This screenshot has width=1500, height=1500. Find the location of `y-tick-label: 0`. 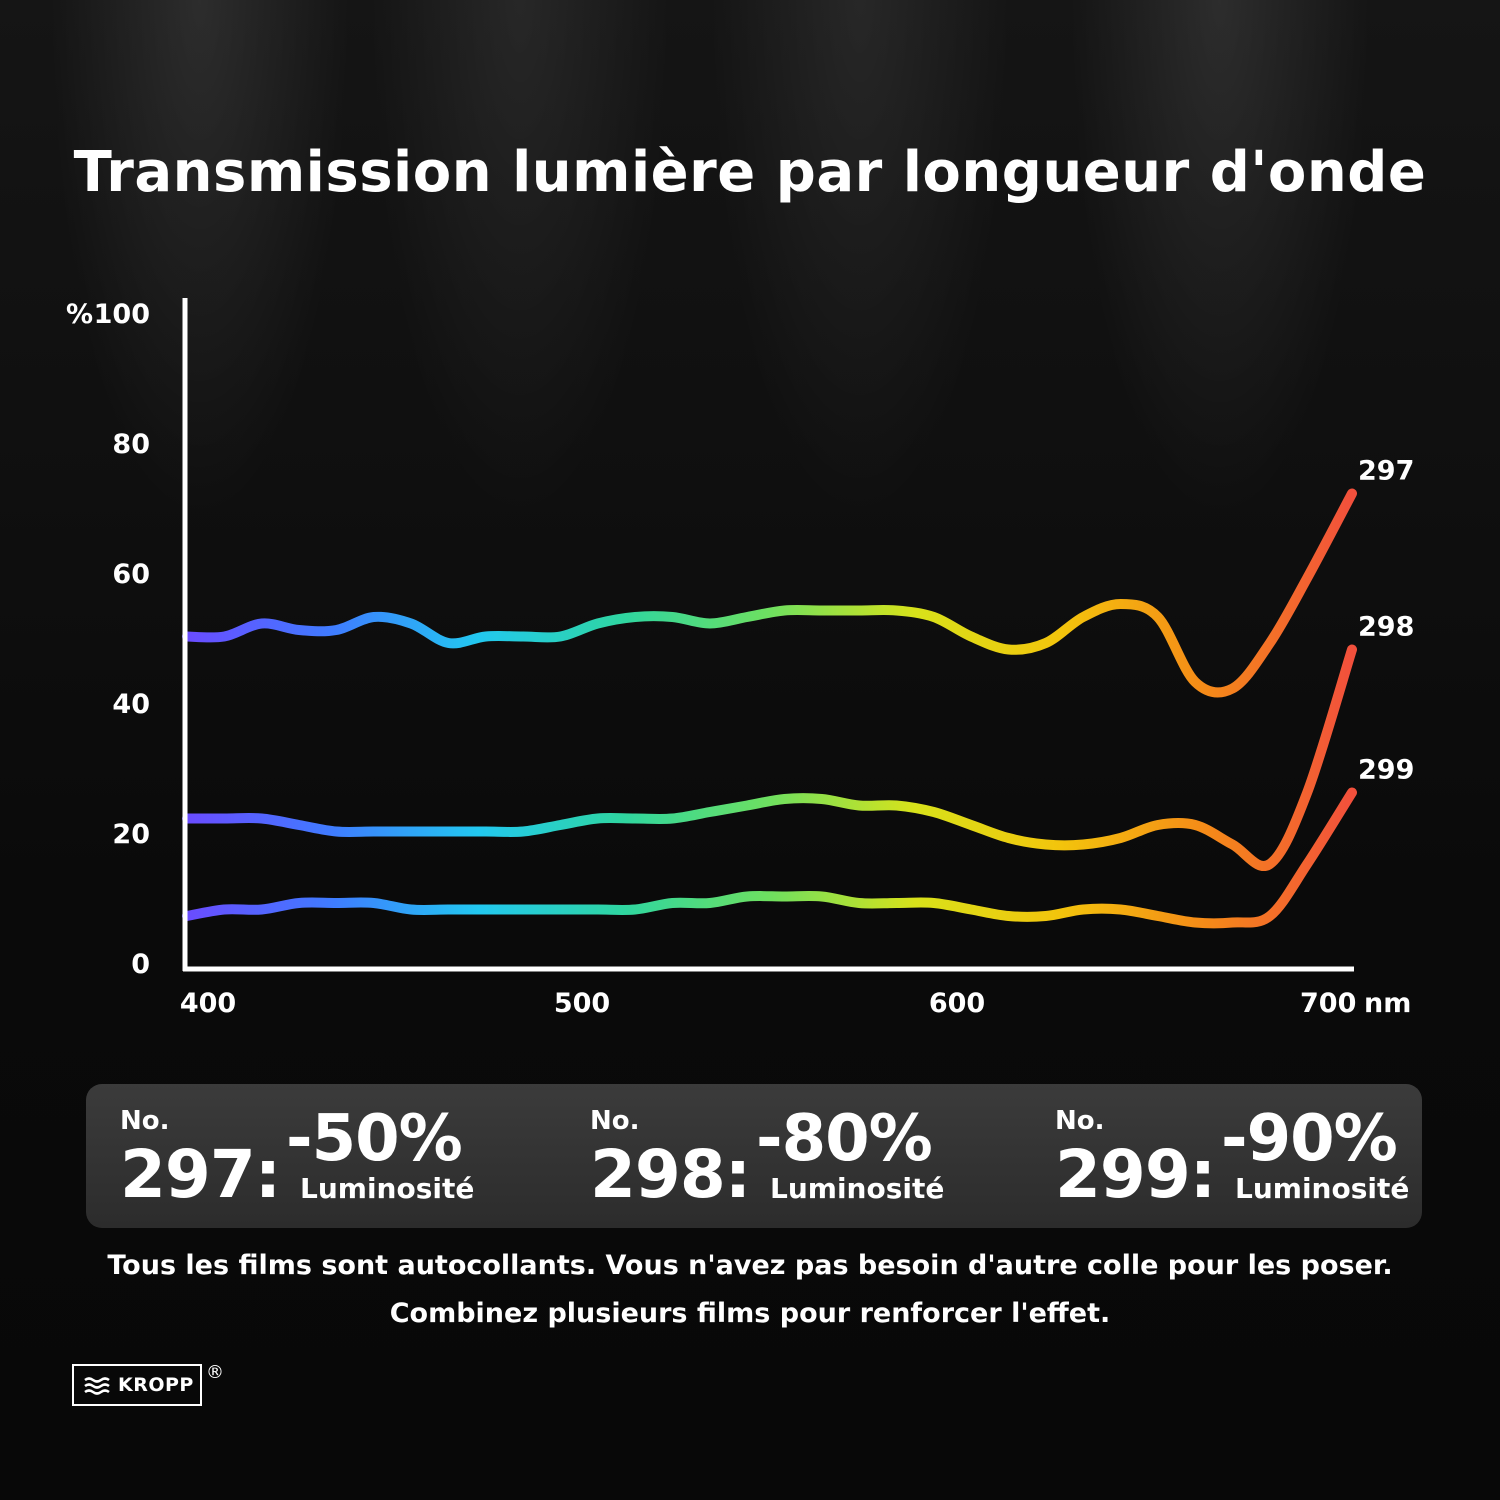

y-tick-label: 0 is located at coordinates (140, 964).